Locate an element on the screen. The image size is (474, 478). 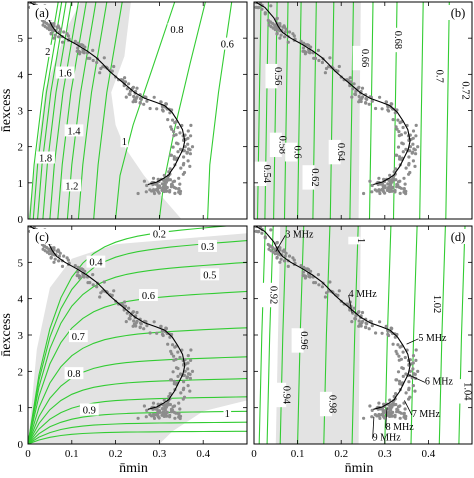
contour-label: 0.6 is located at coordinates (148, 296).